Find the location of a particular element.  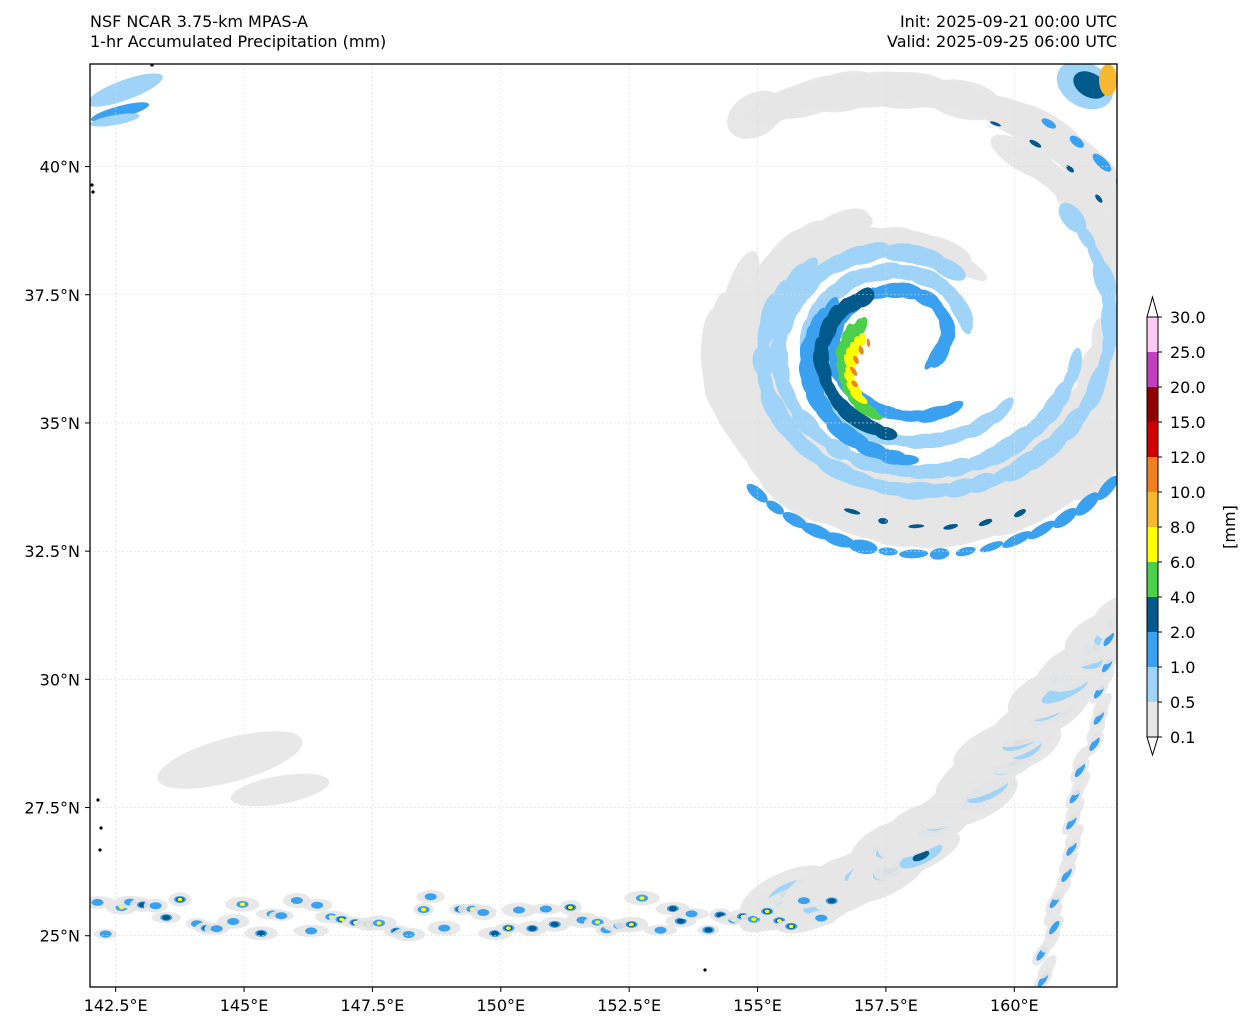

lon-tick-label: 147.5°E is located at coordinates (372, 1005).